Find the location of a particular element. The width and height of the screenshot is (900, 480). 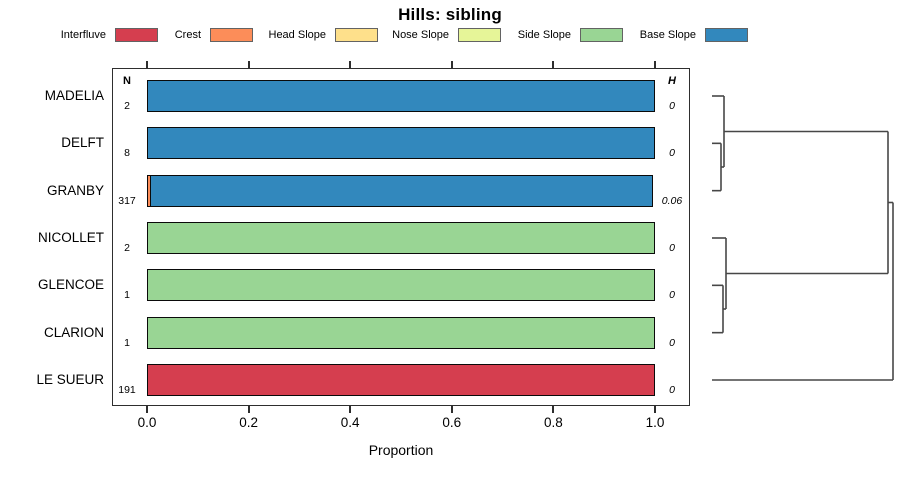

legend-item-interfluve: Interfluve is located at coordinates (79, 34).